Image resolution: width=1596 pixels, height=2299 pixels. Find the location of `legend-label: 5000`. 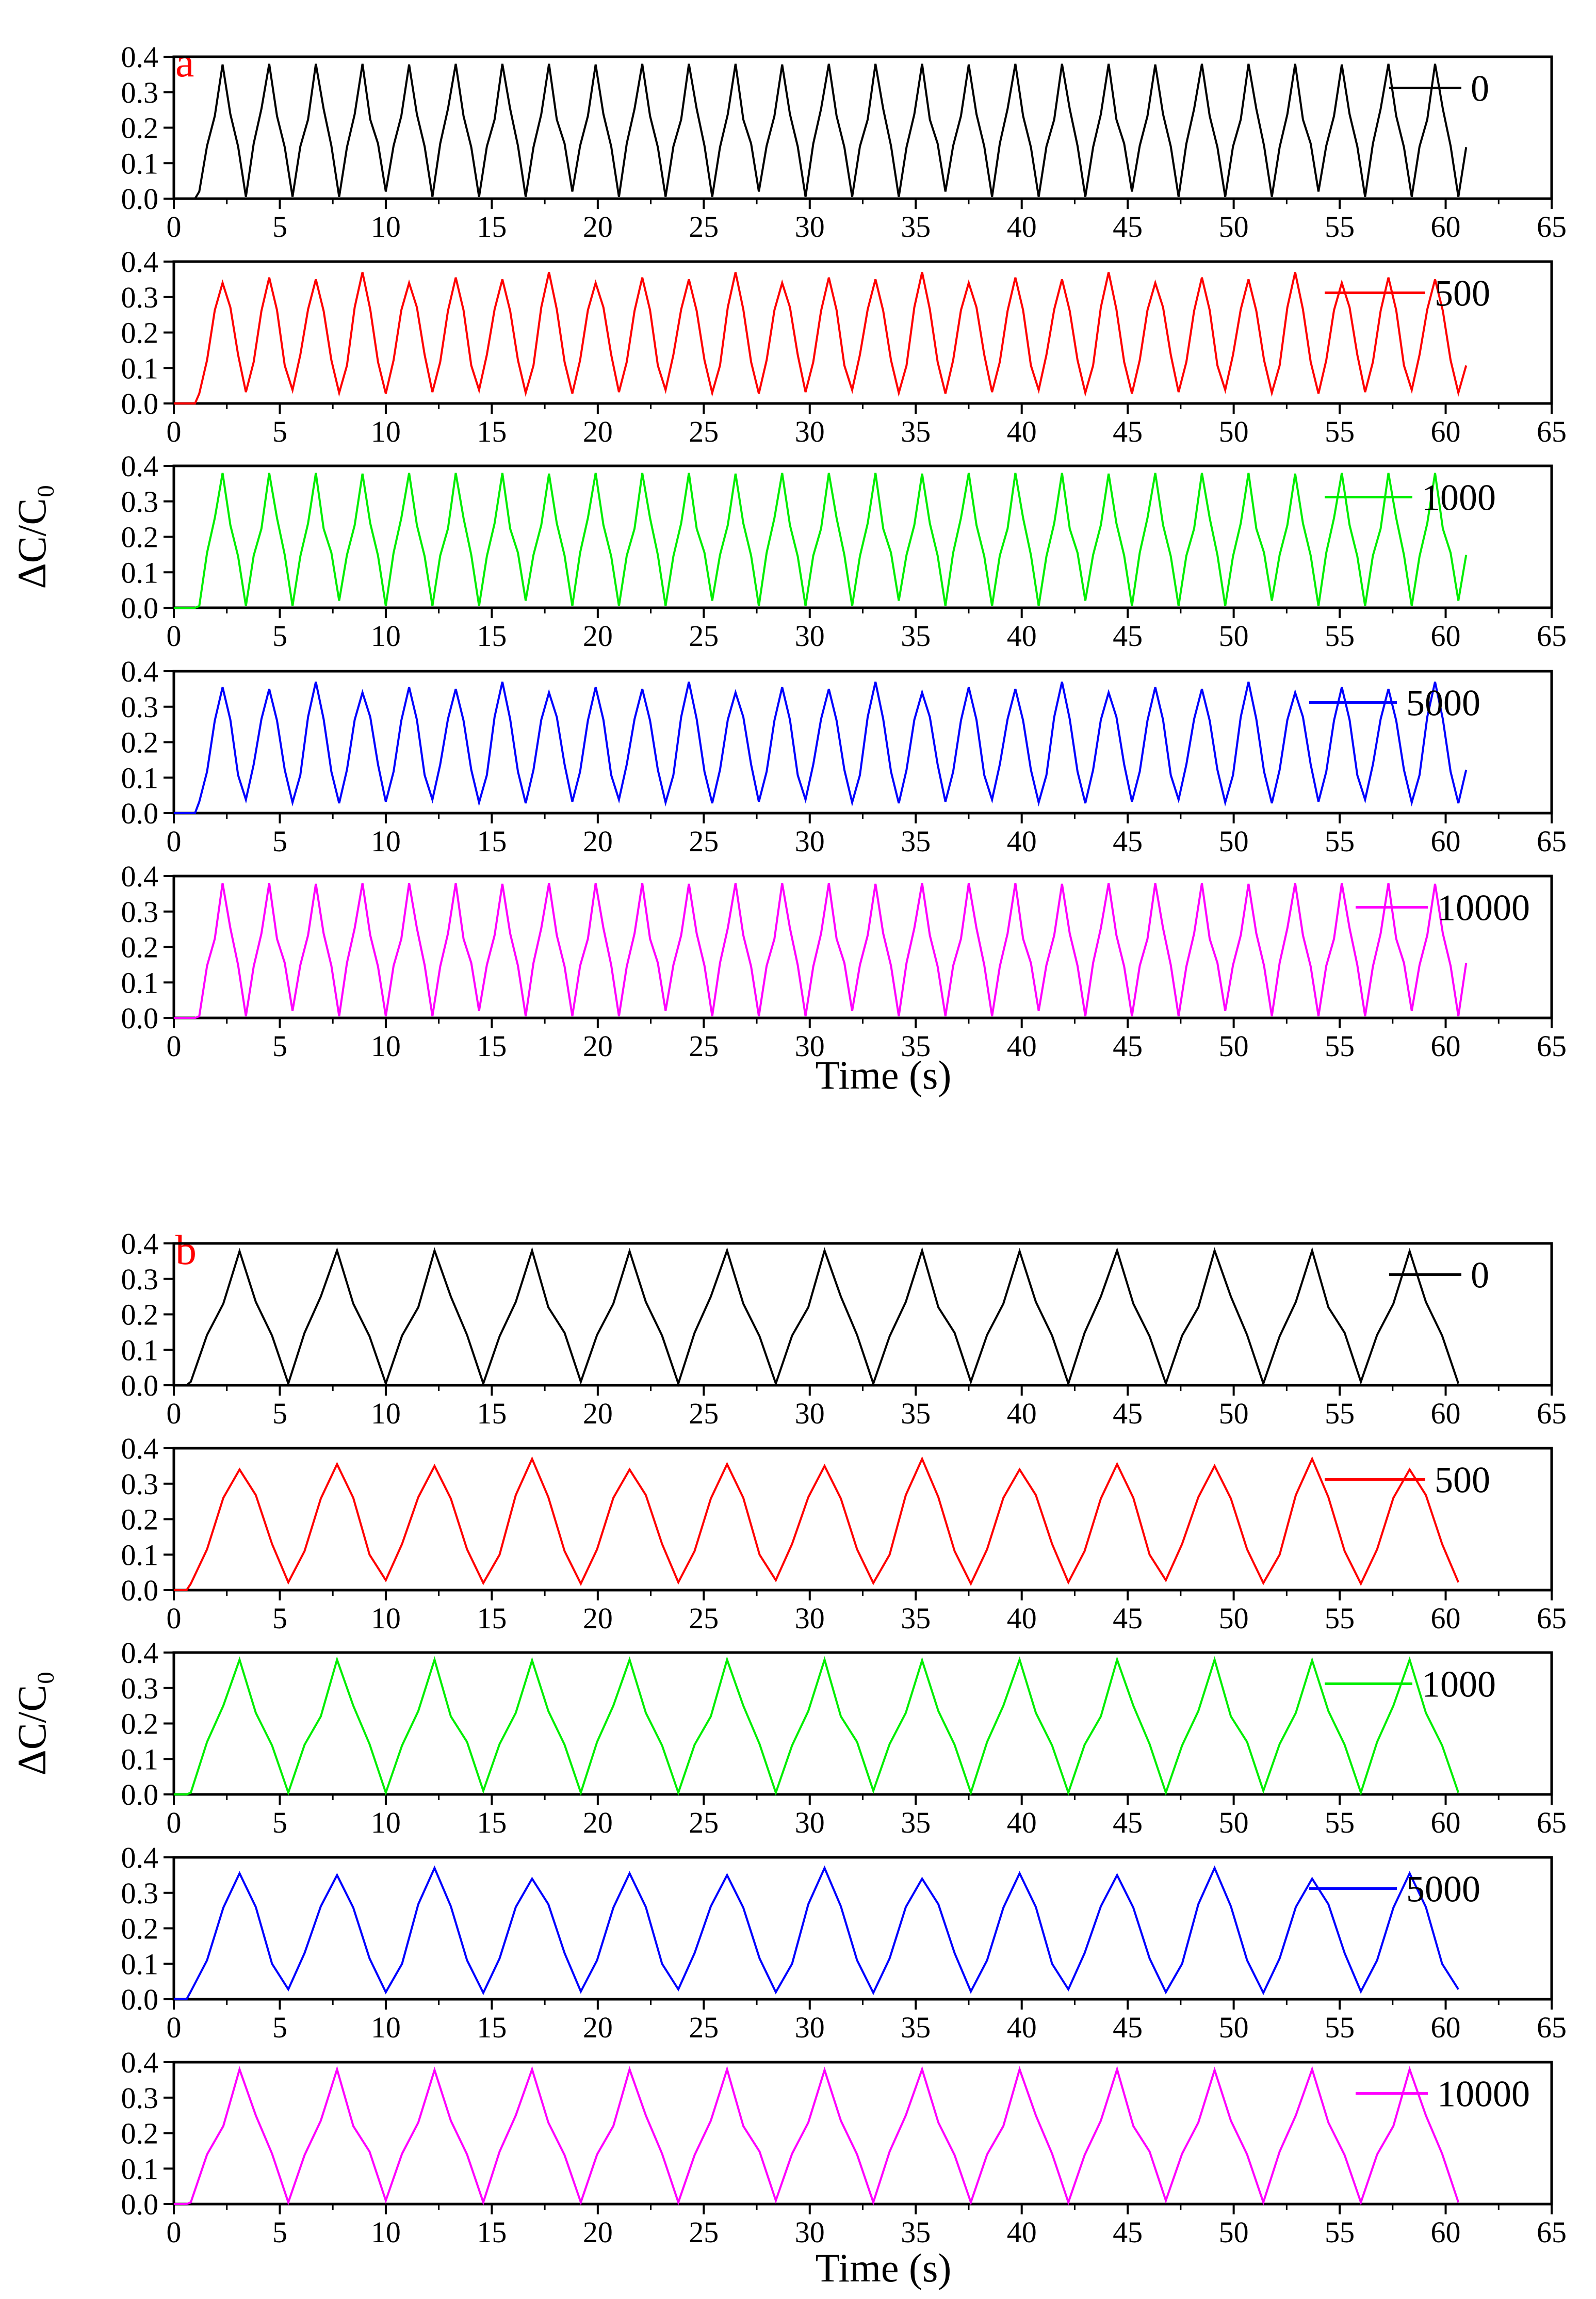

legend-label: 5000 is located at coordinates (1443, 1889).